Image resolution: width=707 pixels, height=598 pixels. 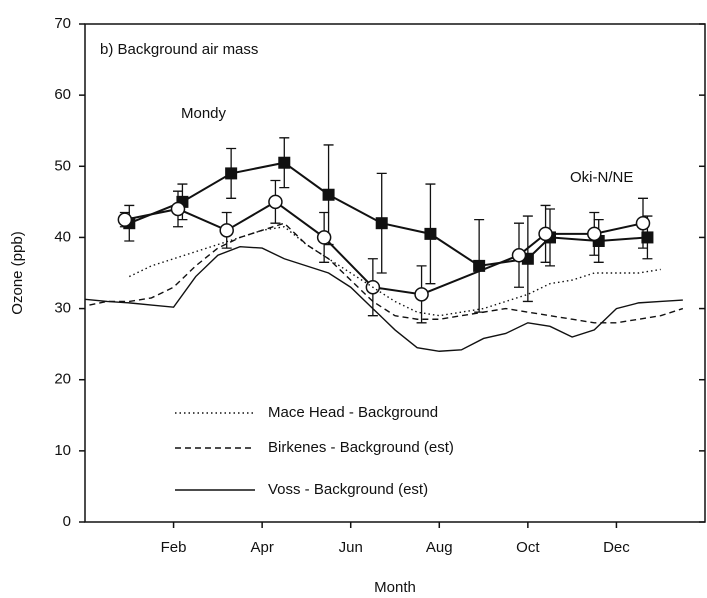 I want to click on x-tick-label: Feb, so click(x=174, y=547).